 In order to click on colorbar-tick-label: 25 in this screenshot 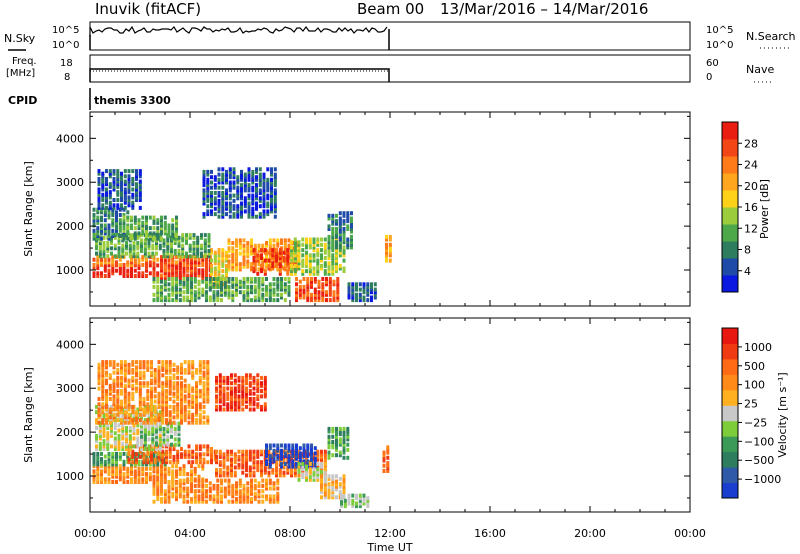, I will do `click(751, 404)`.